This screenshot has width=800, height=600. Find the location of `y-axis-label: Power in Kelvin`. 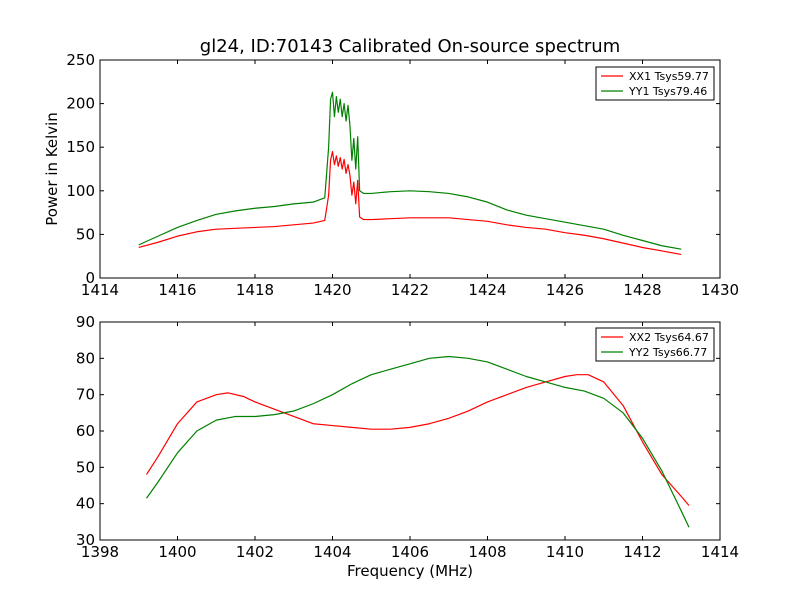

y-axis-label: Power in Kelvin is located at coordinates (52, 169).